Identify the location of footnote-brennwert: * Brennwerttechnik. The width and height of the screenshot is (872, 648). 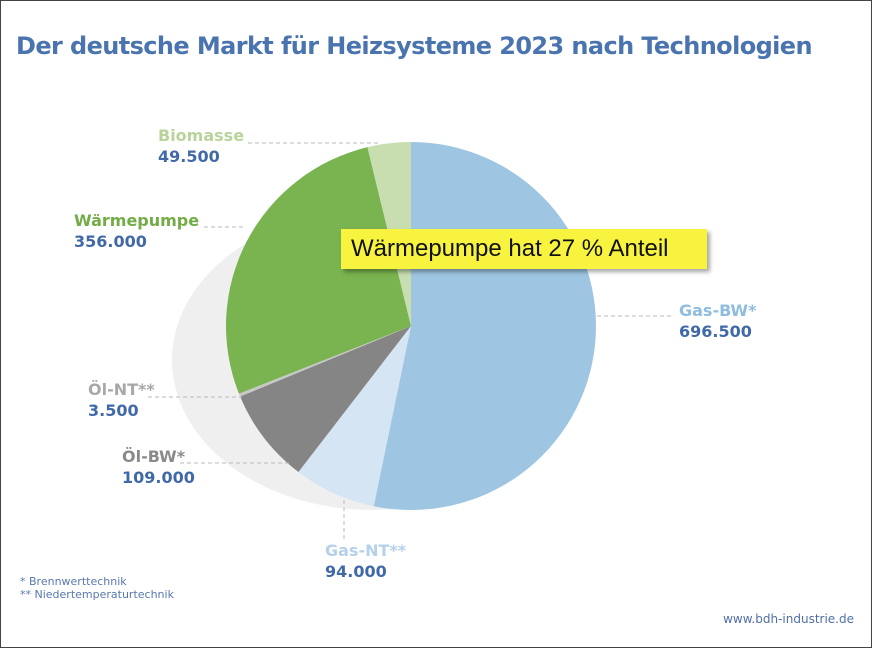
(73, 581).